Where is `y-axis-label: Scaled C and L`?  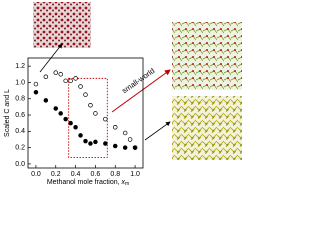 y-axis-label: Scaled C and L is located at coordinates (7, 113).